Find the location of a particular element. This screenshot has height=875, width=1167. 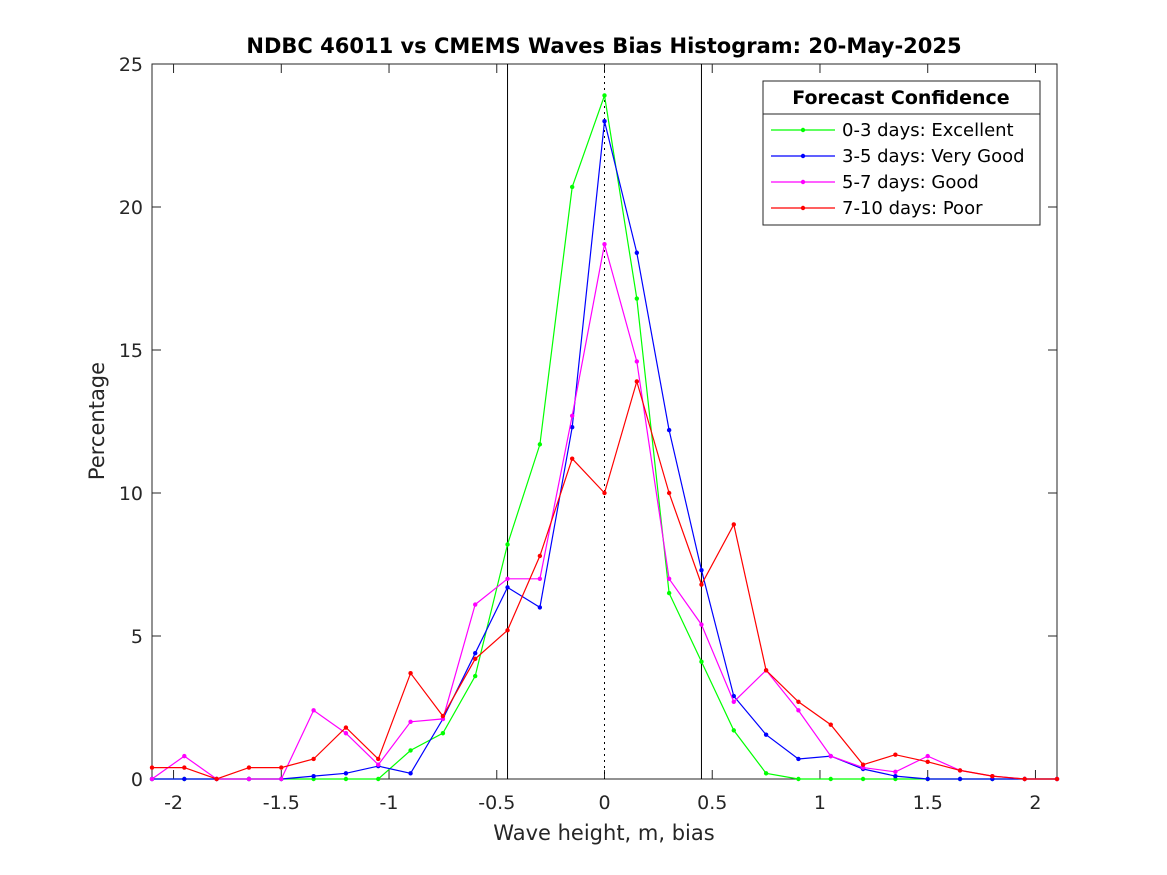

y-tick-label: 0 is located at coordinates (137, 780).